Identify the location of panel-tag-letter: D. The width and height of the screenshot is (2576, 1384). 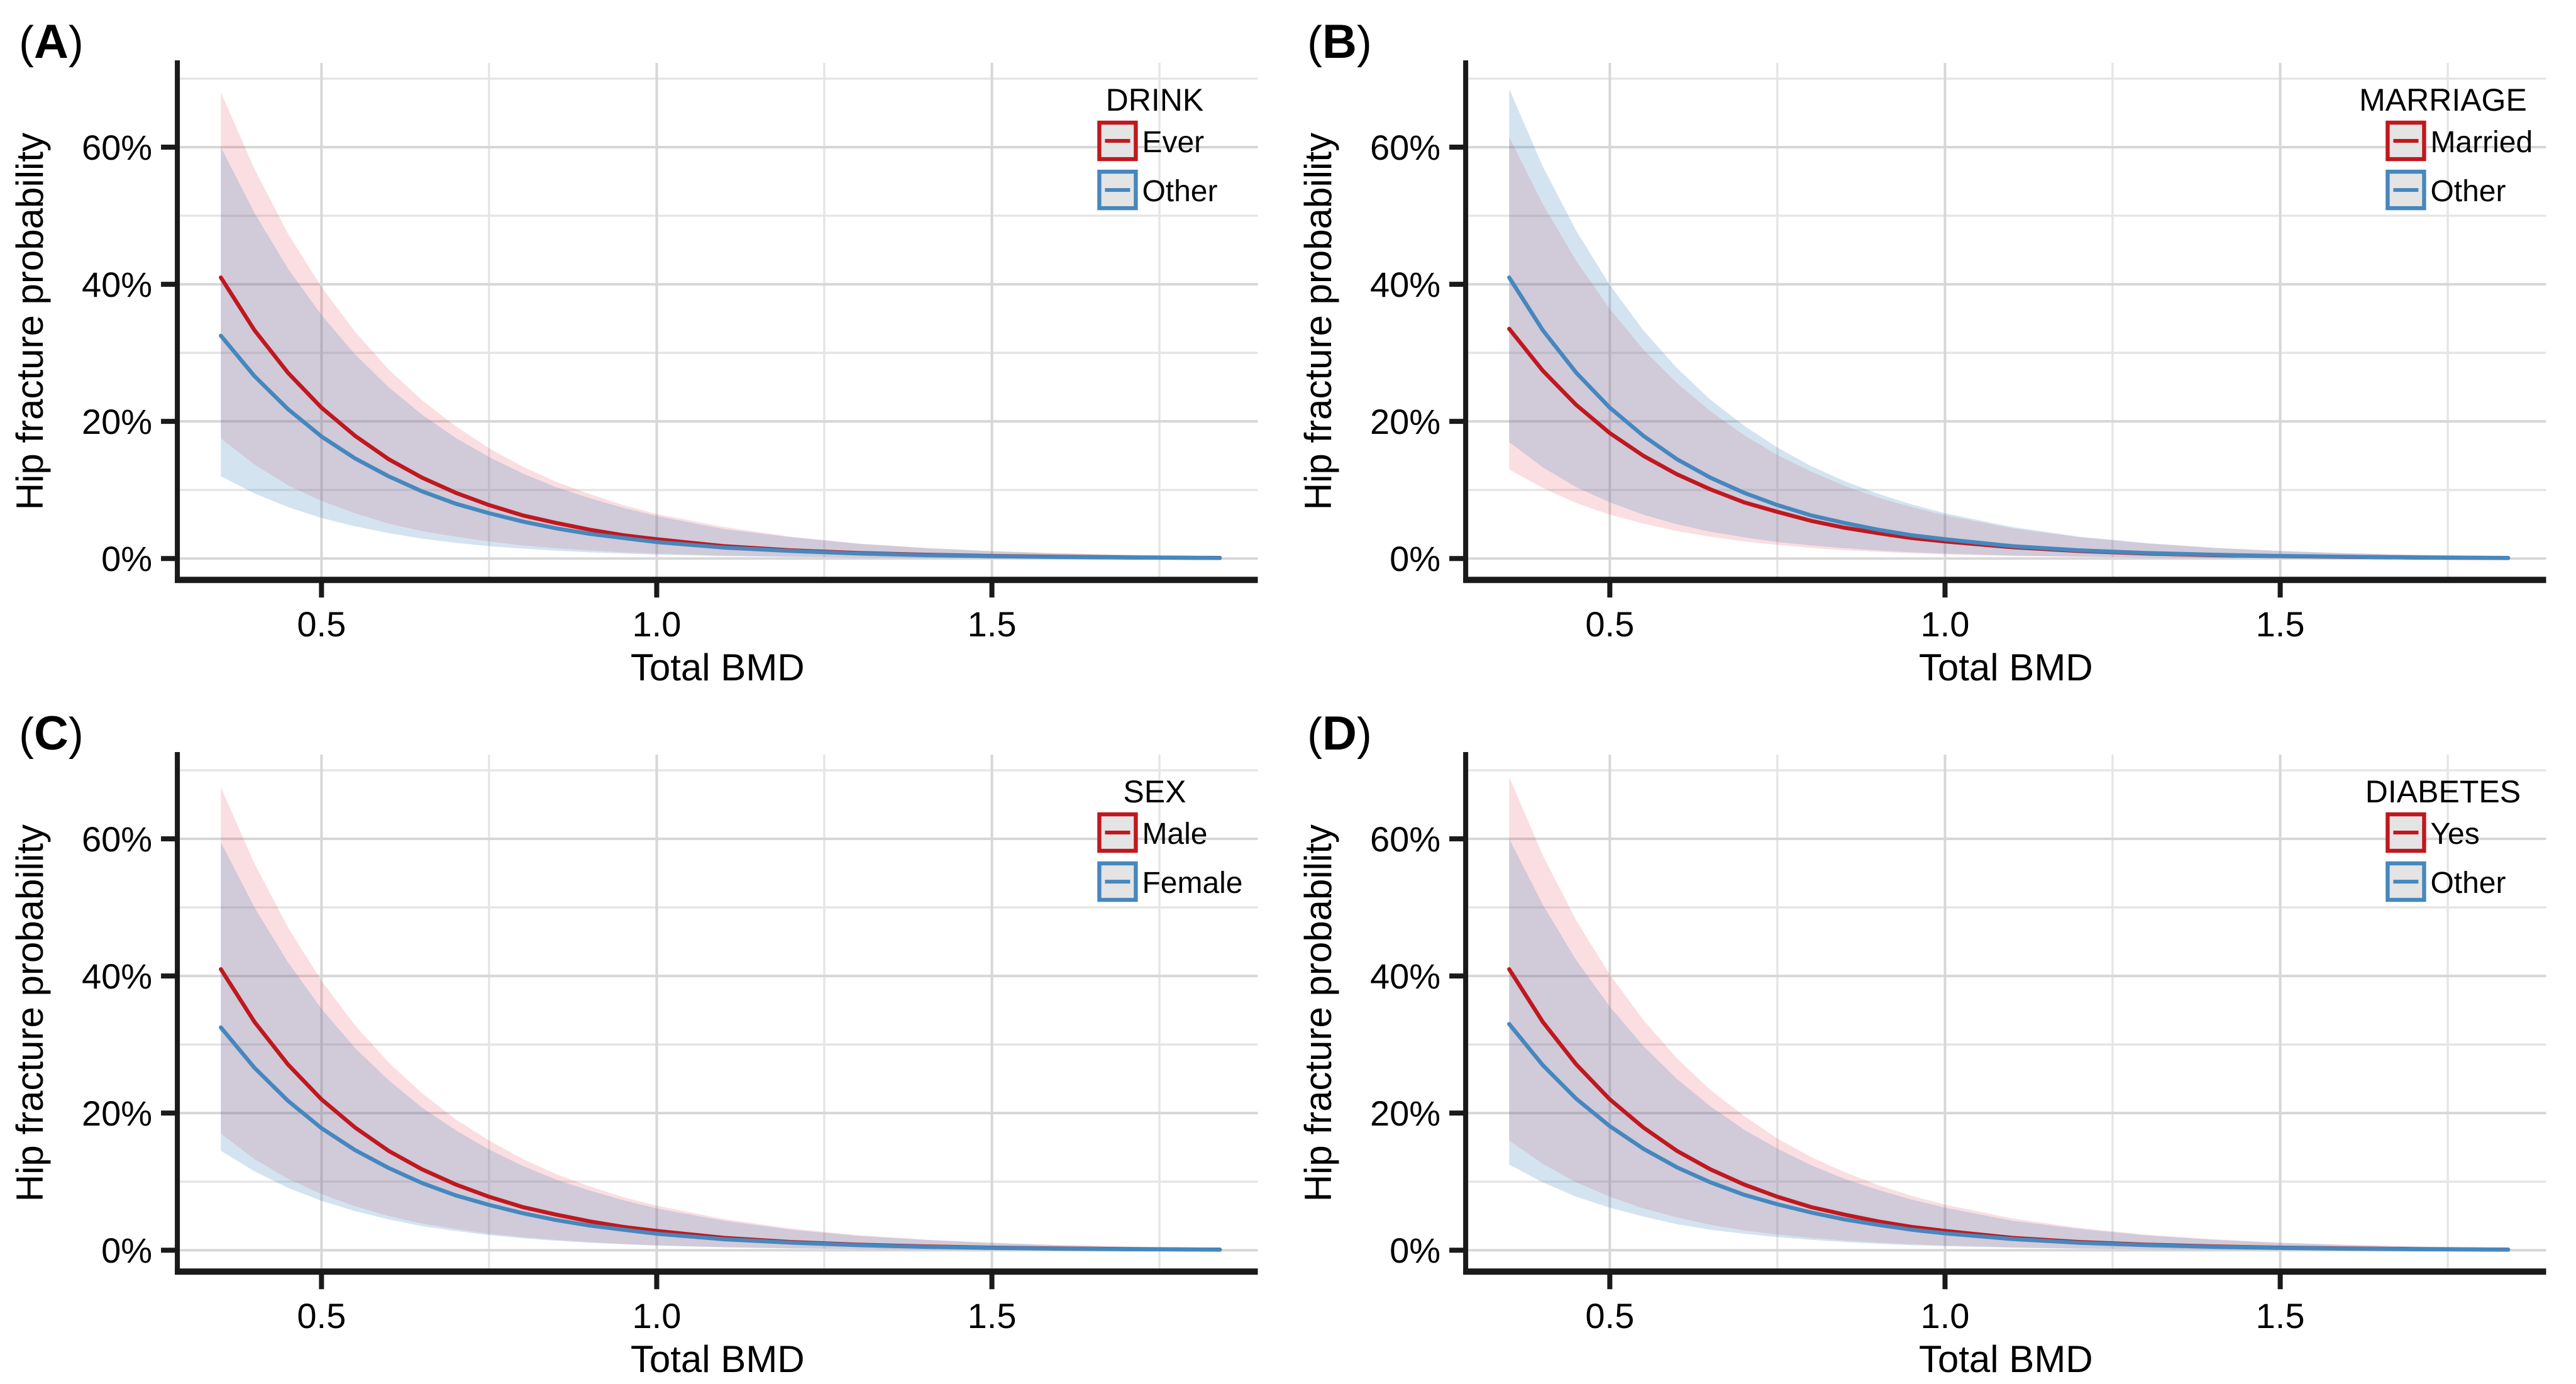
(1339, 733).